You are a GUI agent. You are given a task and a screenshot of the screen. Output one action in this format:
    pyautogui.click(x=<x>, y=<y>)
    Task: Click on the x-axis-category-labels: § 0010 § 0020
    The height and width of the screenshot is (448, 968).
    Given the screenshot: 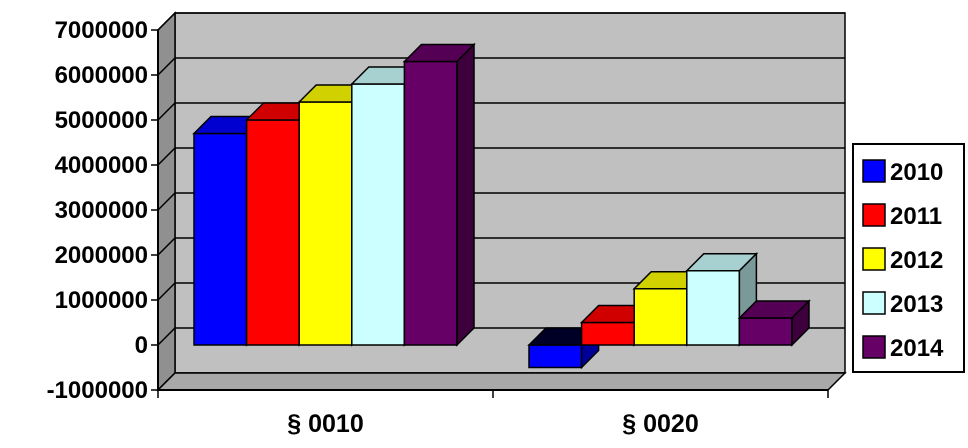 What is the action you would take?
    pyautogui.click(x=492, y=424)
    